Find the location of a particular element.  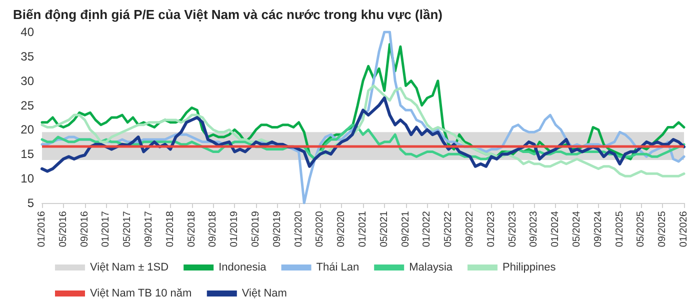

x-tick-label: 09/2023 is located at coordinates (534, 229).